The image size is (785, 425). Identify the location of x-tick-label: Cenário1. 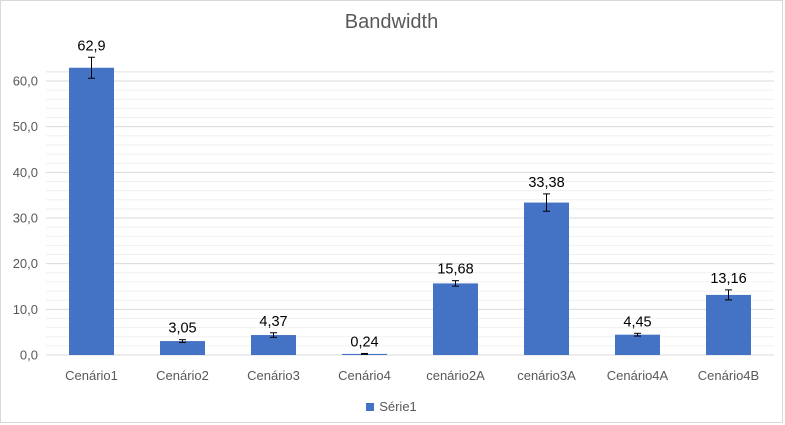
(91, 375).